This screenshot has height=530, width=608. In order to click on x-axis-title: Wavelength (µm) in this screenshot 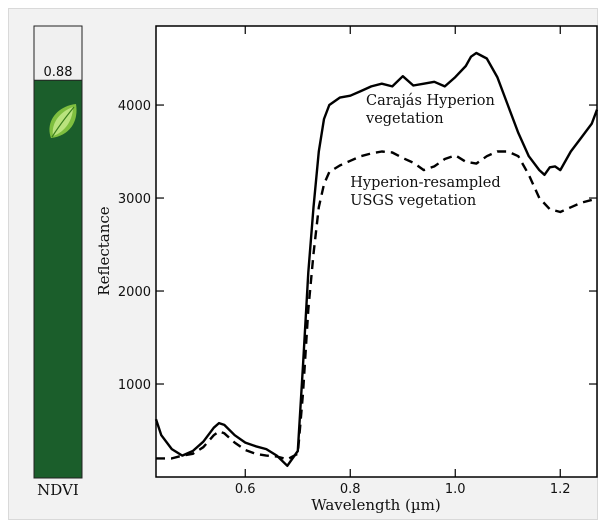, I will do `click(375, 505)`.